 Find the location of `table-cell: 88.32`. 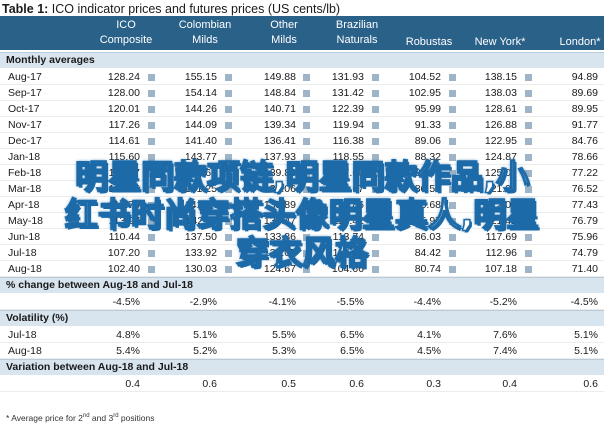

table-cell: 88.32 is located at coordinates (427, 157).